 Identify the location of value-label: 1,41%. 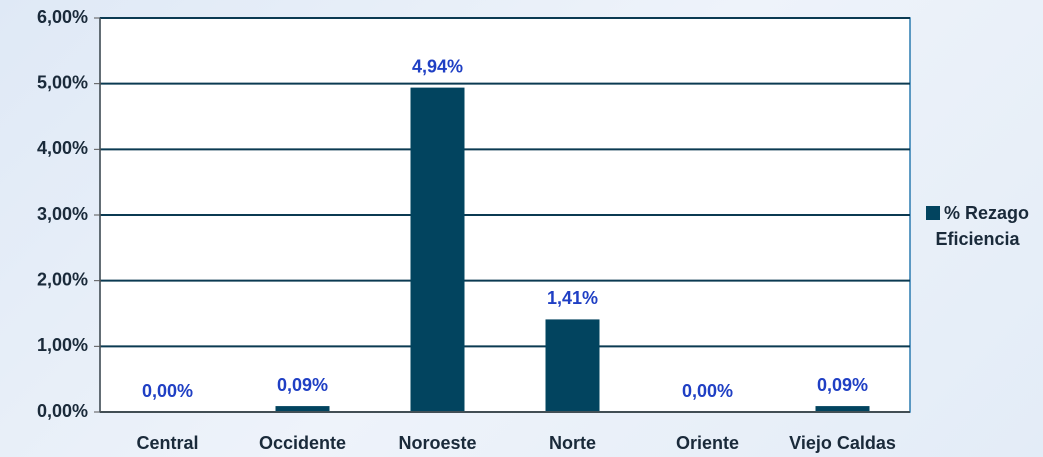
(572, 298).